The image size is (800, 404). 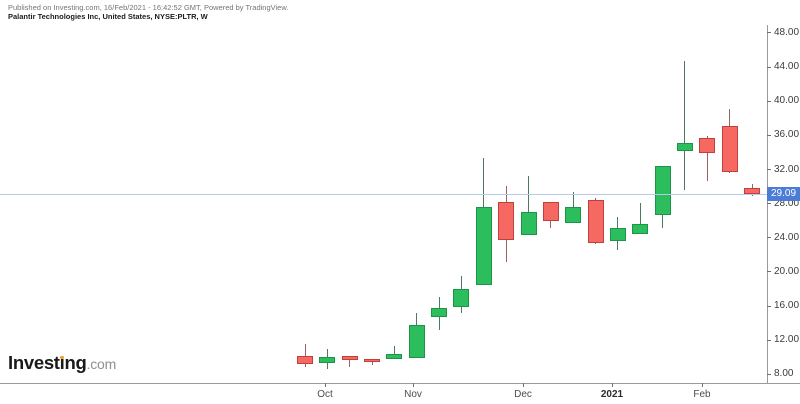 What do you see at coordinates (662, 190) in the screenshot?
I see `candle-body-16-up` at bounding box center [662, 190].